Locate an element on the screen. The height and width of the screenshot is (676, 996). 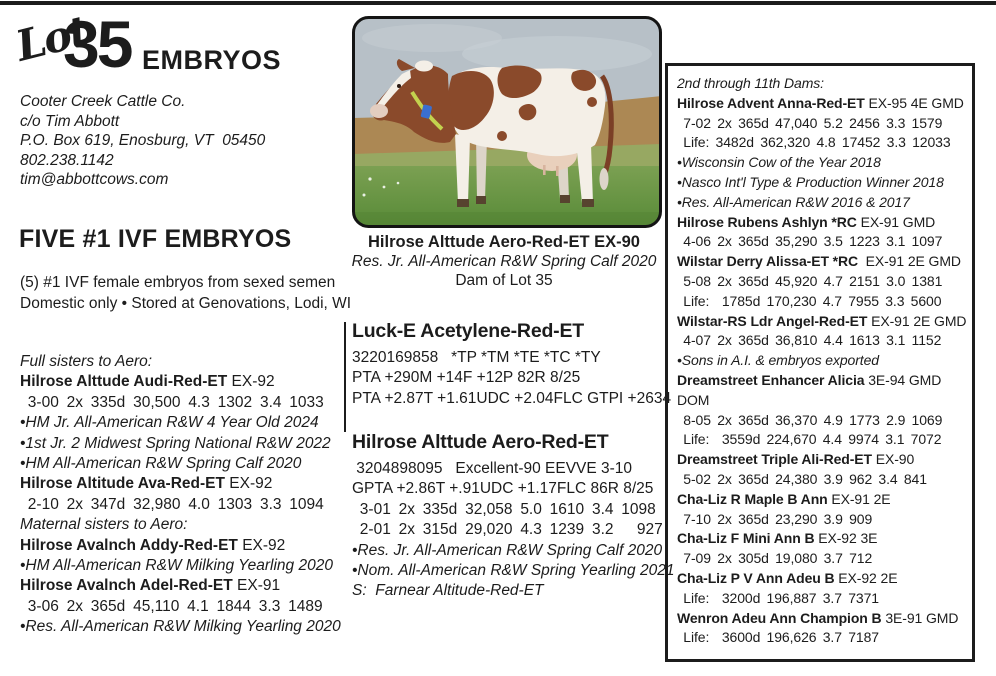
pedigree-line: •Res. All-American R&W 2016 & 2017 is located at coordinates (793, 201).